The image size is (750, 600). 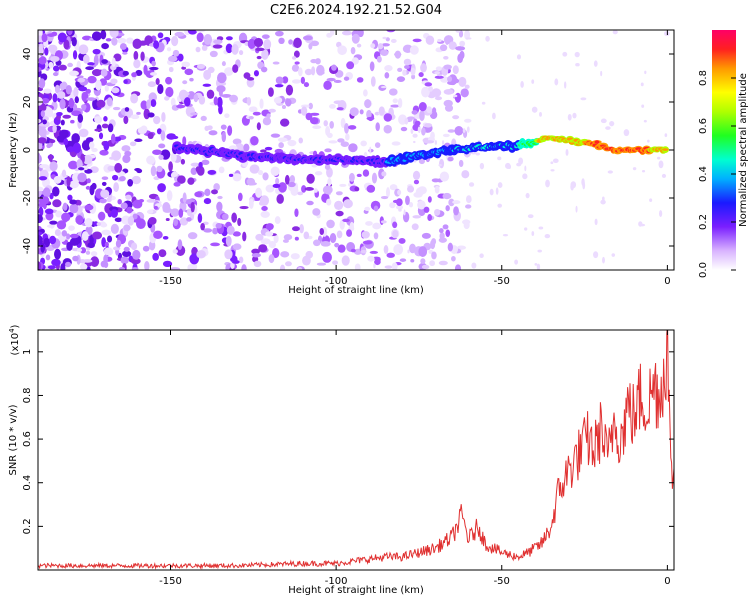 What do you see at coordinates (27, 54) in the screenshot?
I see `top-y-tick-label: 40` at bounding box center [27, 54].